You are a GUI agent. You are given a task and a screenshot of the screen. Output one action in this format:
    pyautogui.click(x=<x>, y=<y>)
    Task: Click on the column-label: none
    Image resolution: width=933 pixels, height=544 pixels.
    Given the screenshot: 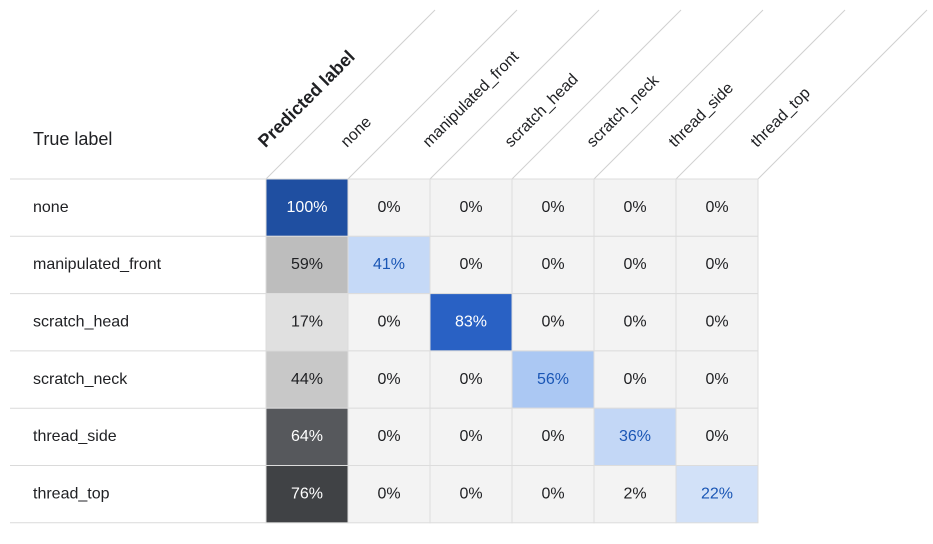 What is the action you would take?
    pyautogui.click(x=356, y=132)
    